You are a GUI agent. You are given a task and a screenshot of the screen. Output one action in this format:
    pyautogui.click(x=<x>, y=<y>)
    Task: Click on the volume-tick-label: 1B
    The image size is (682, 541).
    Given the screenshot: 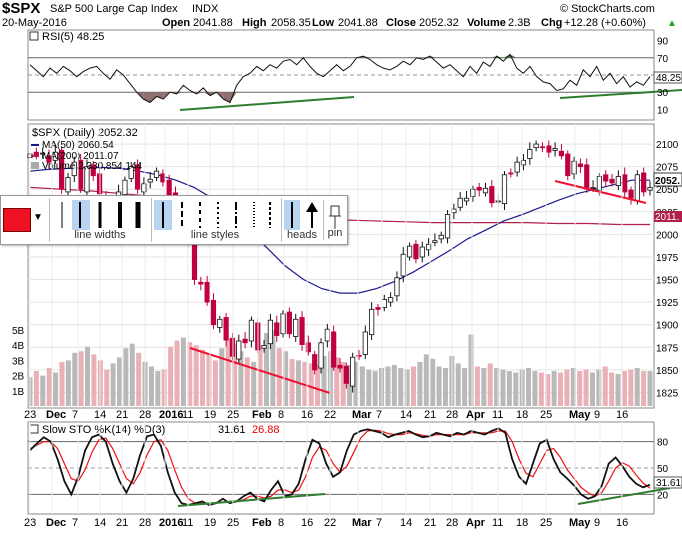 What is the action you would take?
    pyautogui.click(x=18, y=392)
    